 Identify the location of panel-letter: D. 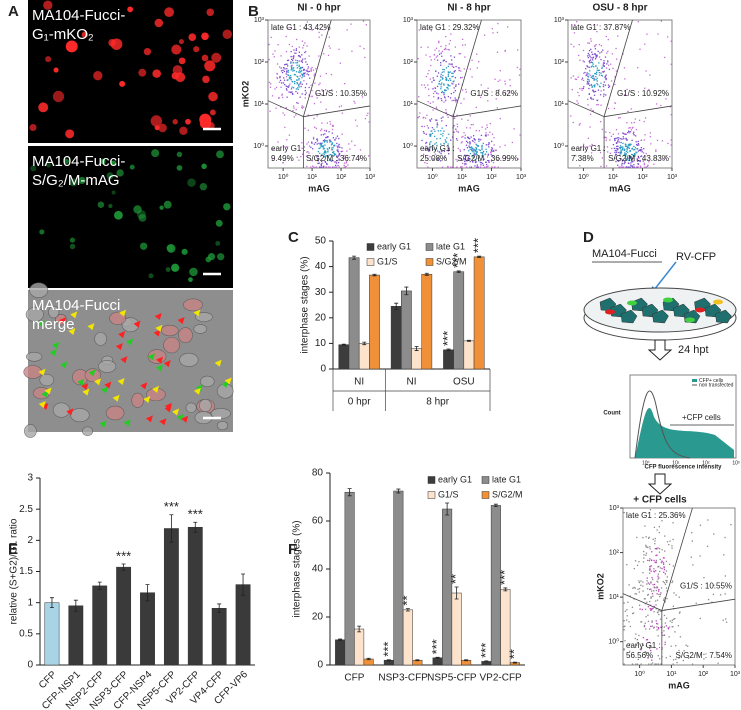
(588, 237).